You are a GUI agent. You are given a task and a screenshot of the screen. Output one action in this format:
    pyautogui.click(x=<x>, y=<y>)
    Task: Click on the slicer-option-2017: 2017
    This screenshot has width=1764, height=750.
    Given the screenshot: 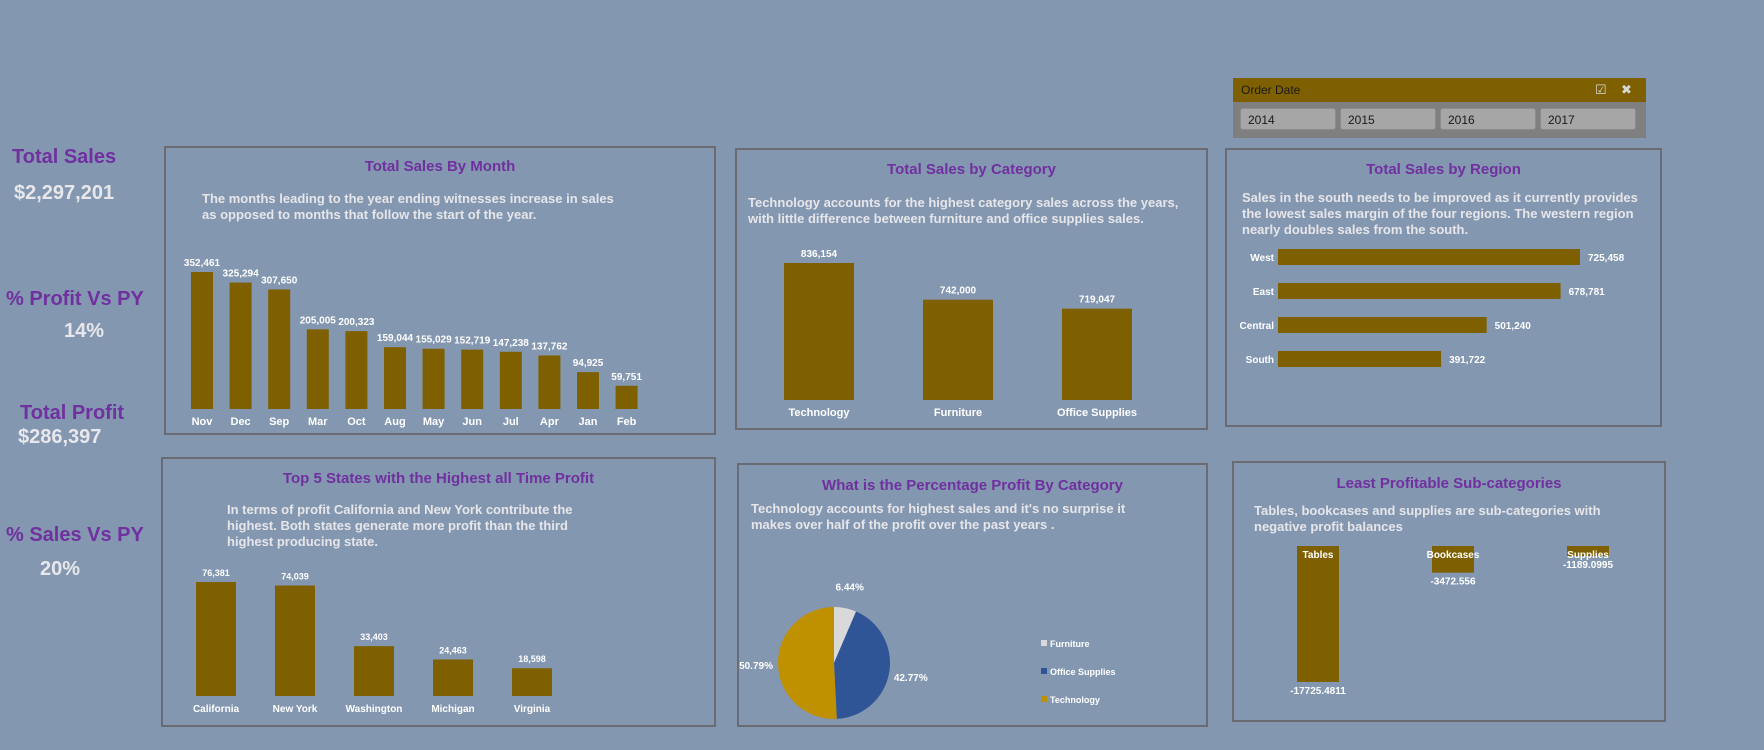 What is the action you would take?
    pyautogui.click(x=1588, y=119)
    